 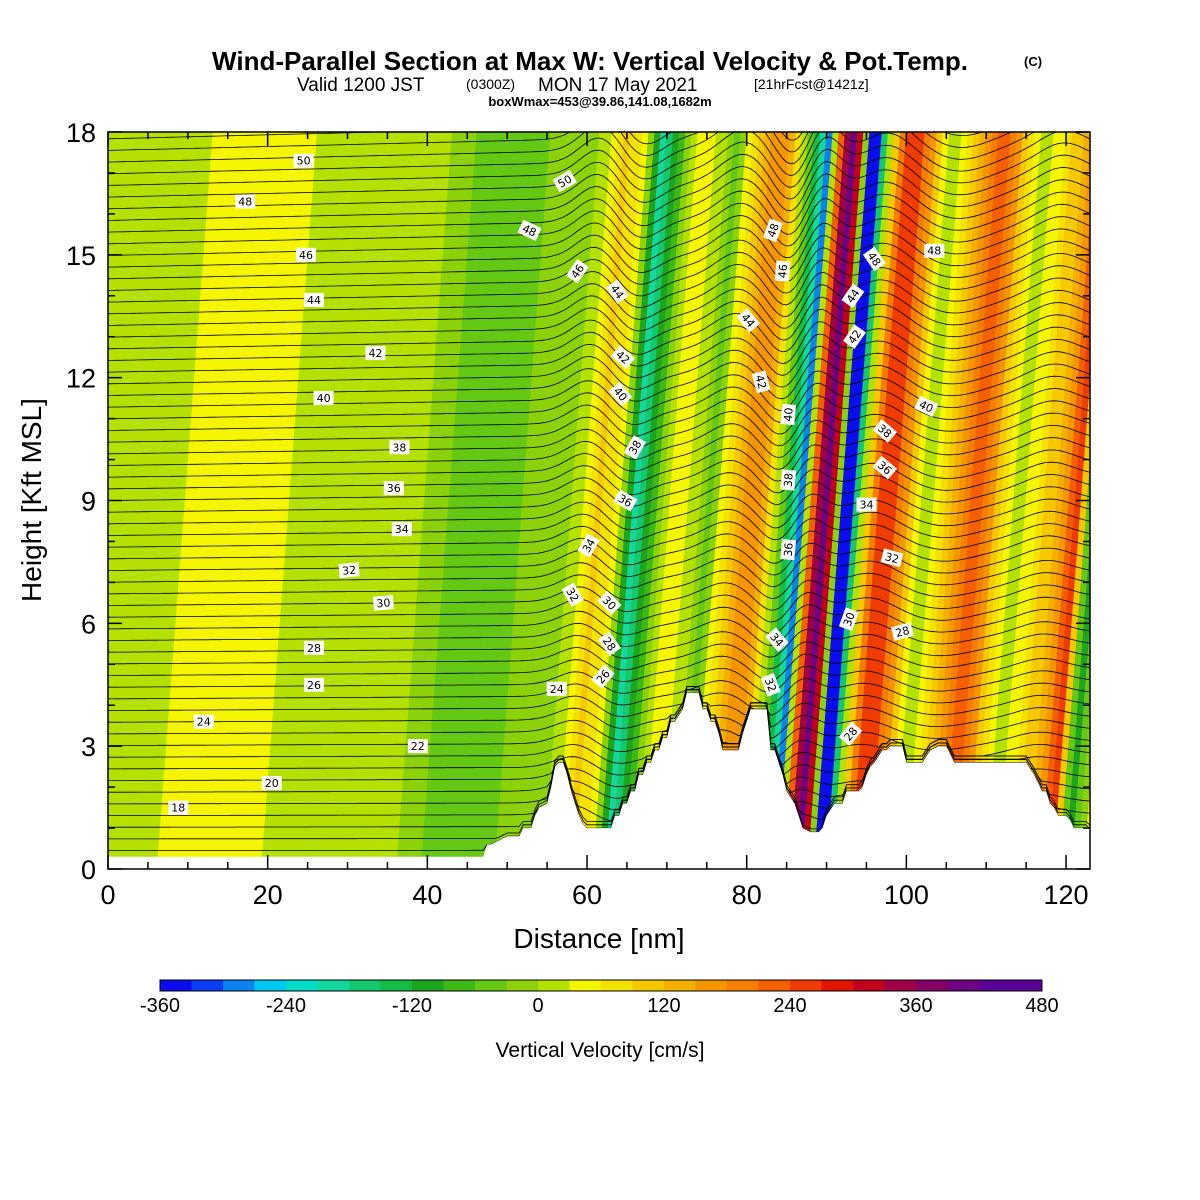 What do you see at coordinates (81, 133) in the screenshot?
I see `y-tick-label: 18` at bounding box center [81, 133].